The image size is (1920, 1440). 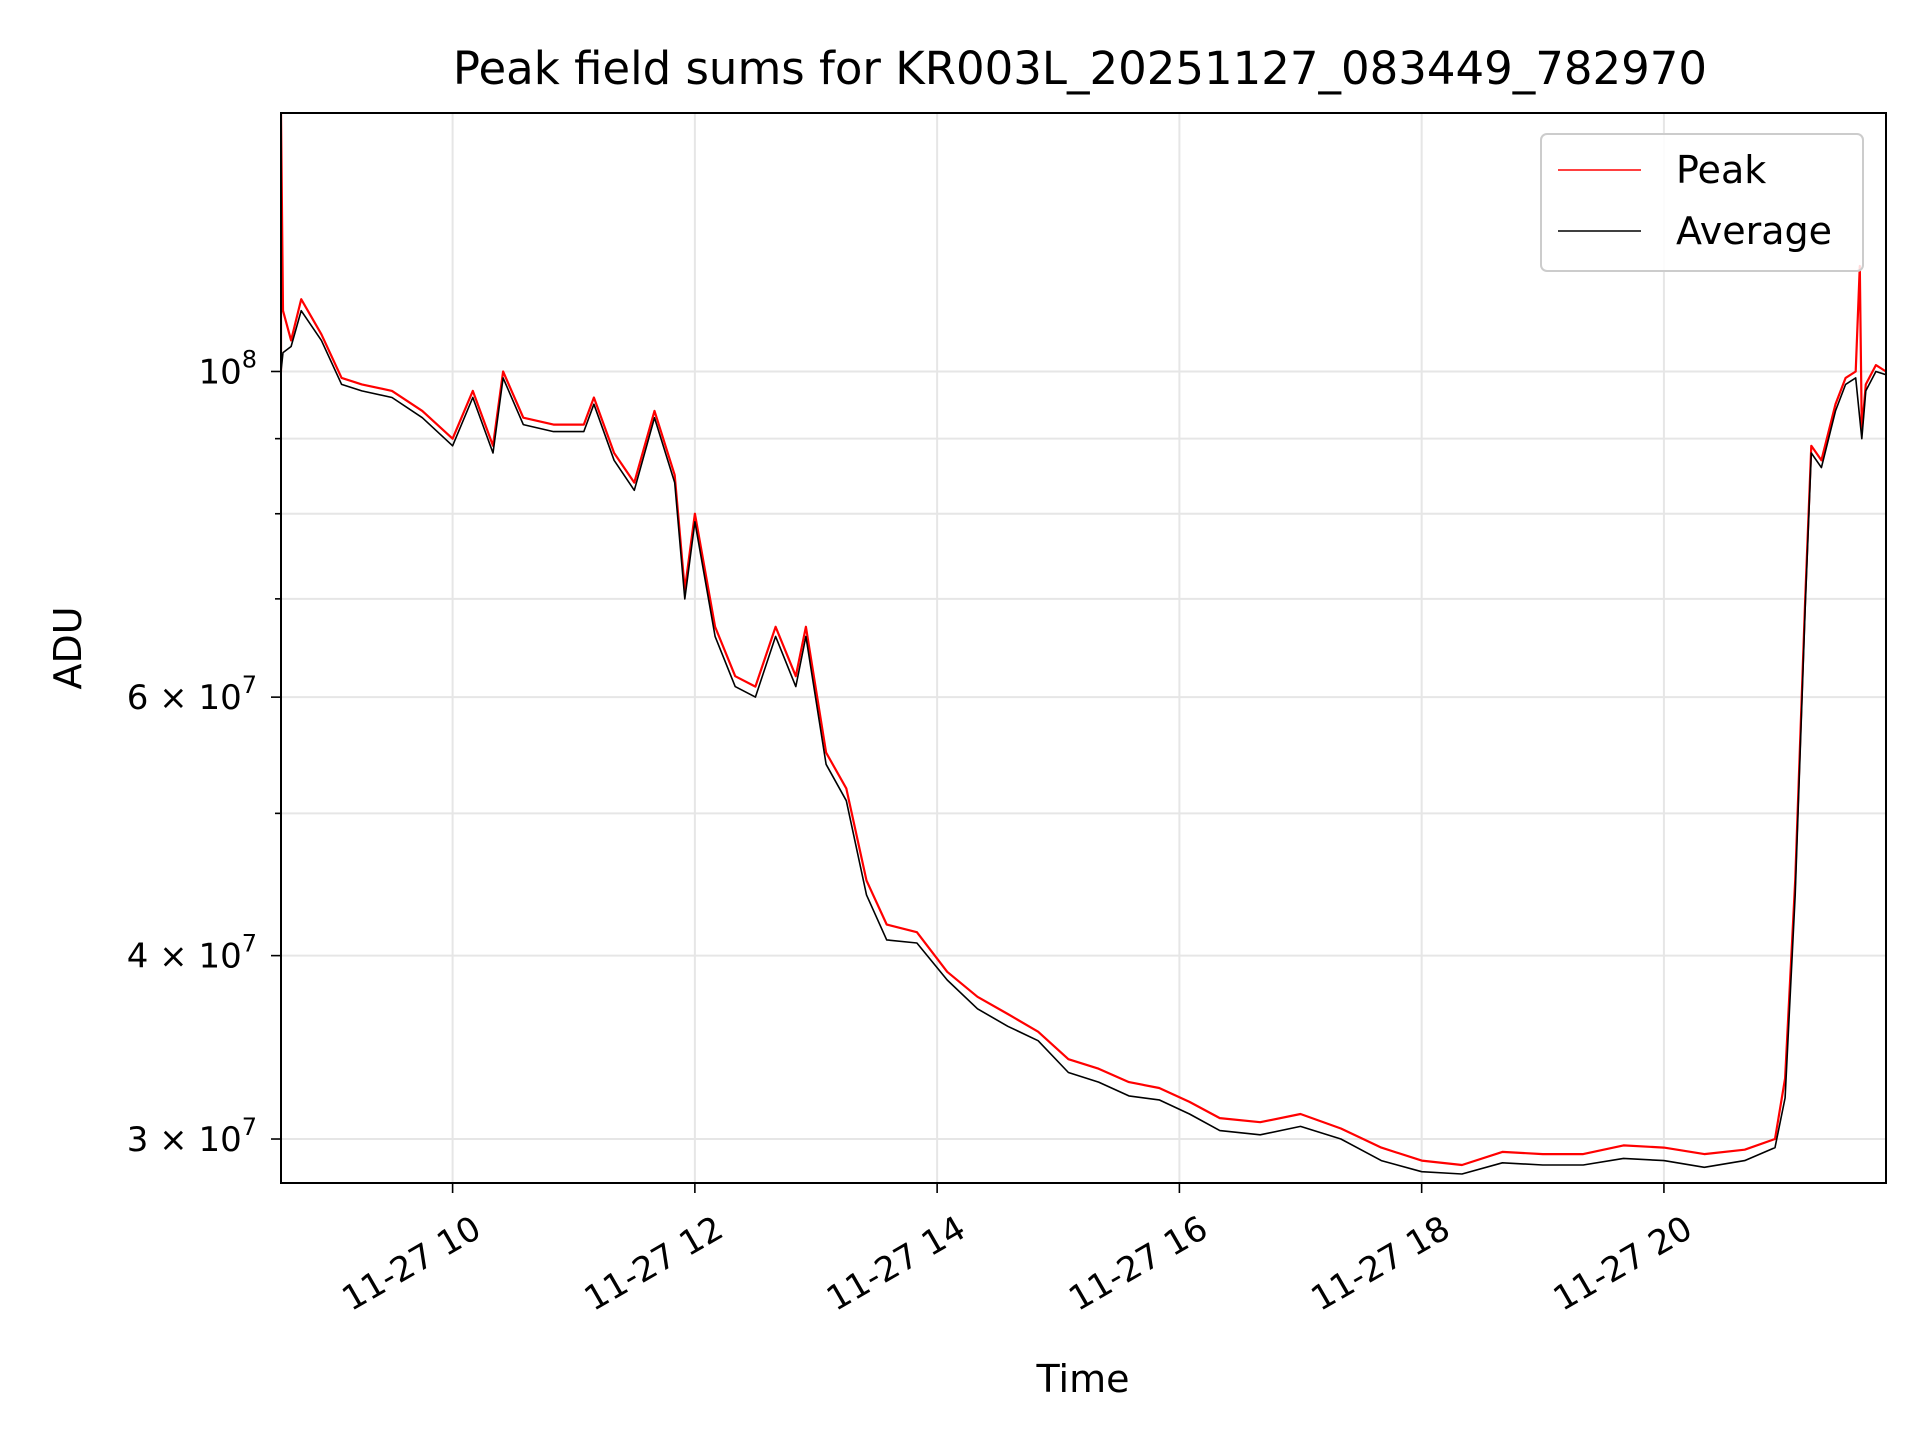 I want to click on legend: Peak Average, so click(x=1702, y=202).